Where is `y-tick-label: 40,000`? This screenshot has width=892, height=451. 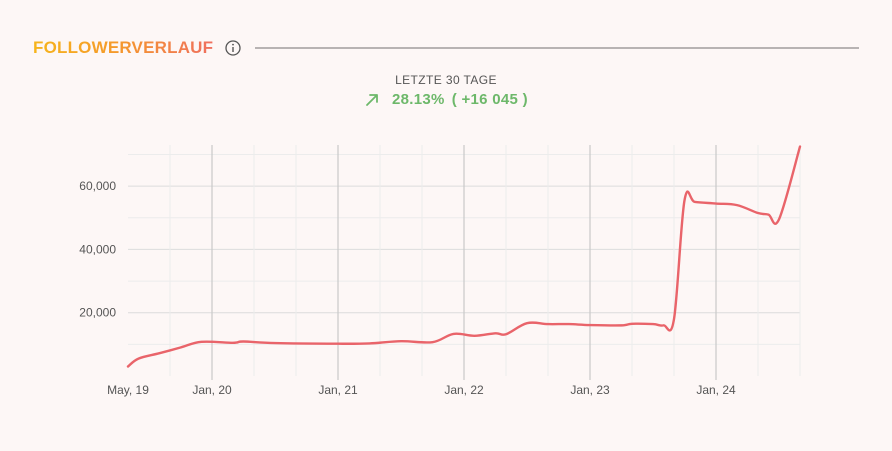
y-tick-label: 40,000 is located at coordinates (97, 249).